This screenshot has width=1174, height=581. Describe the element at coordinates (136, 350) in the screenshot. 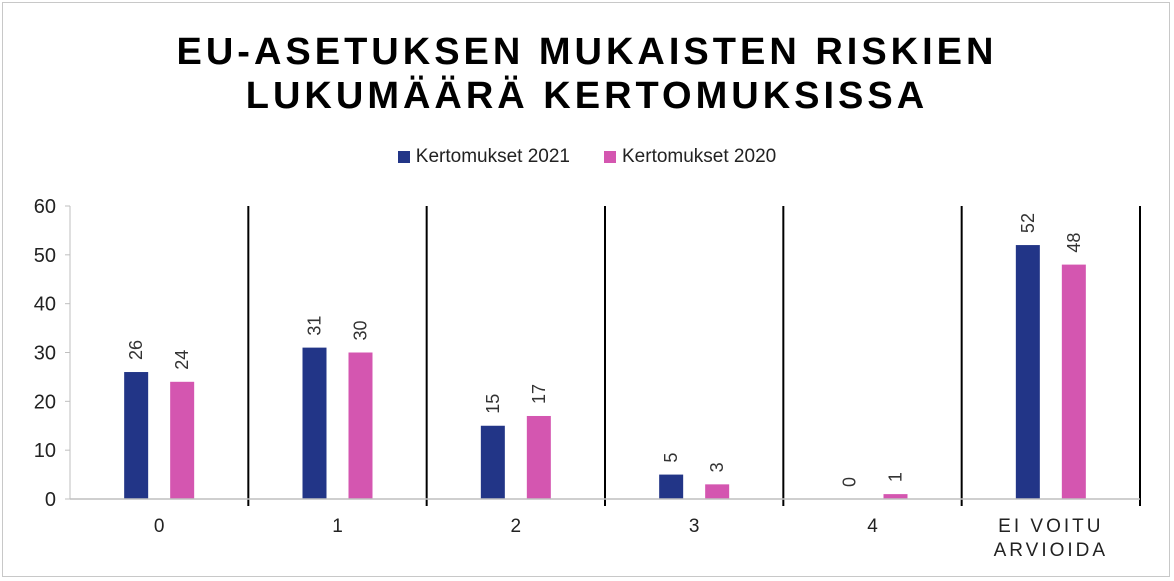

I see `data-label: 26` at that location.